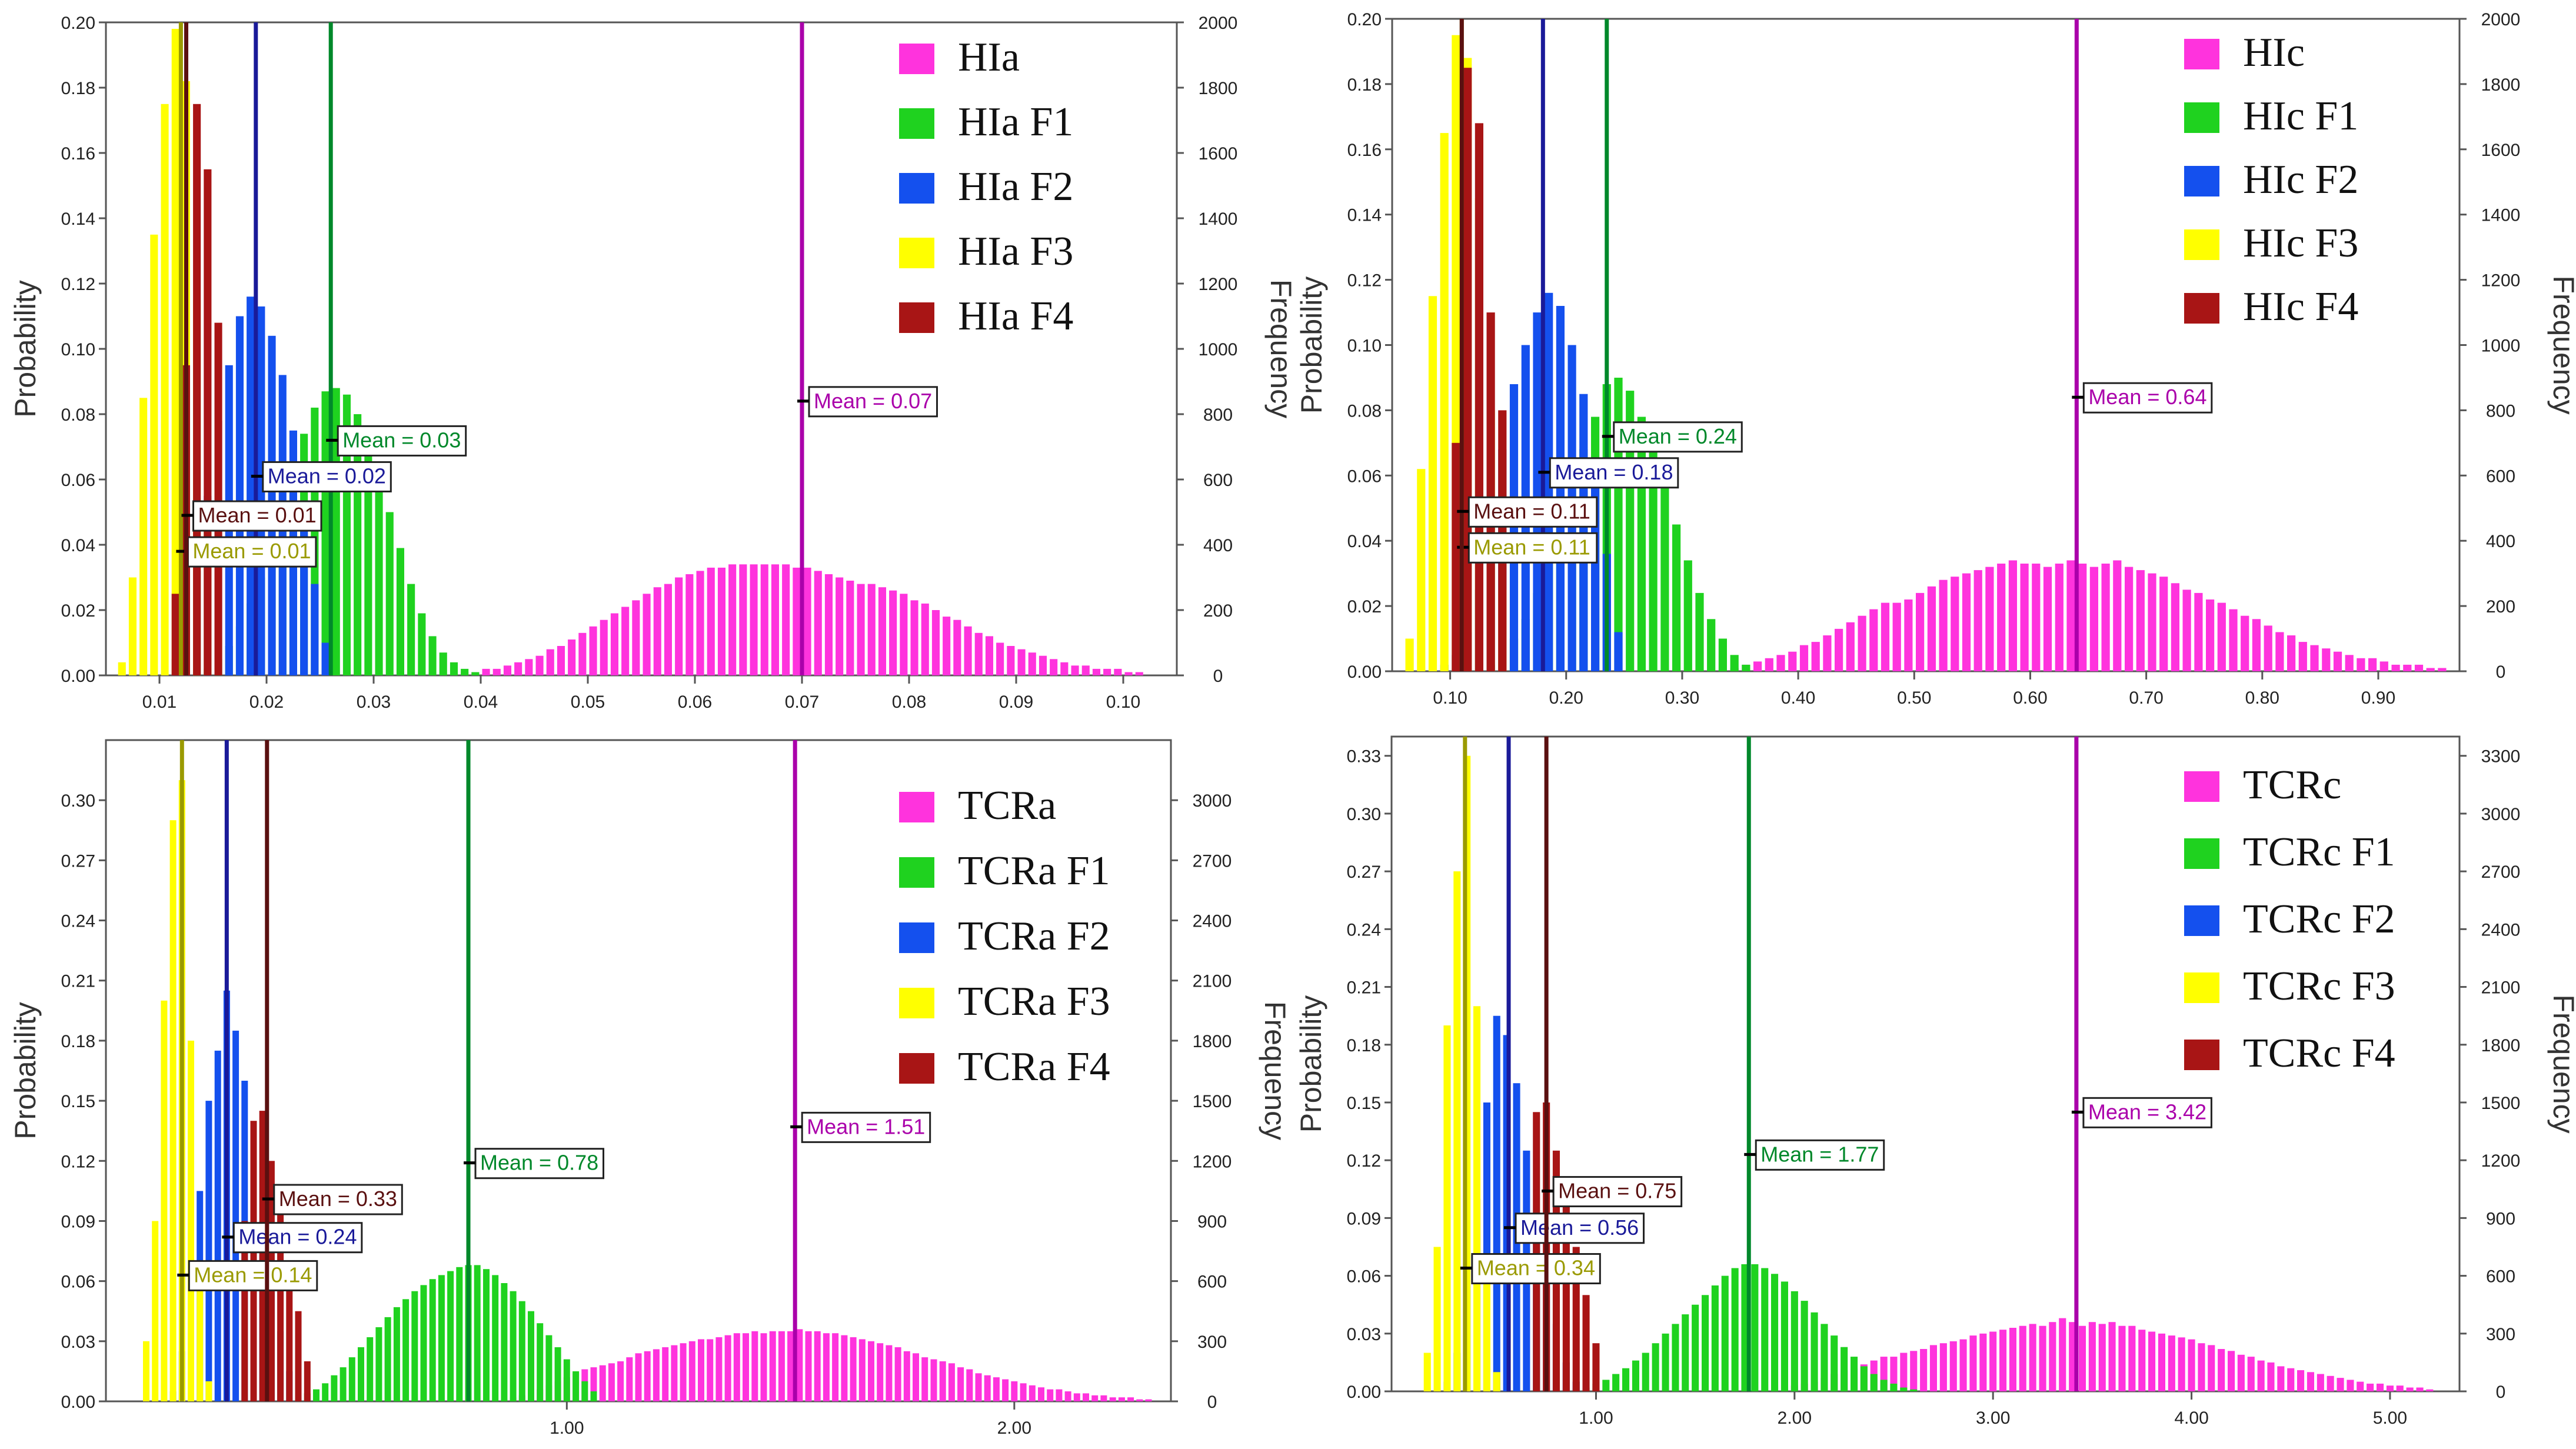 The height and width of the screenshot is (1449, 2576). What do you see at coordinates (1536, 1267) in the screenshot?
I see `mean-label: Mean = 0.34` at bounding box center [1536, 1267].